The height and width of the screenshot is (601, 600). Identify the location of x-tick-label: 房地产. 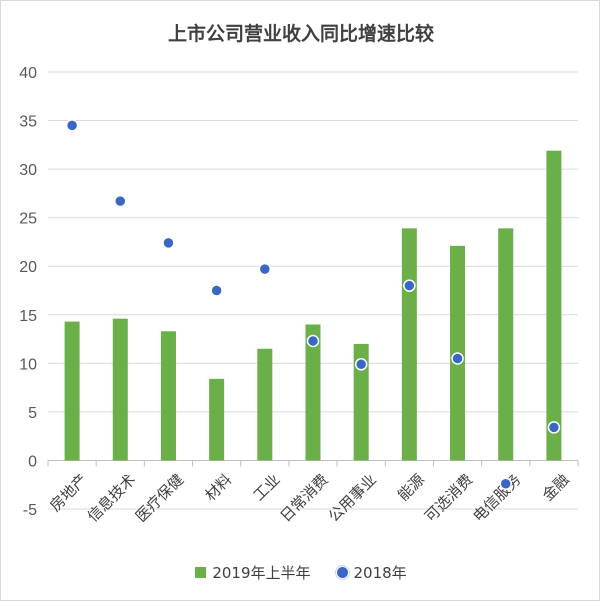
(68, 492).